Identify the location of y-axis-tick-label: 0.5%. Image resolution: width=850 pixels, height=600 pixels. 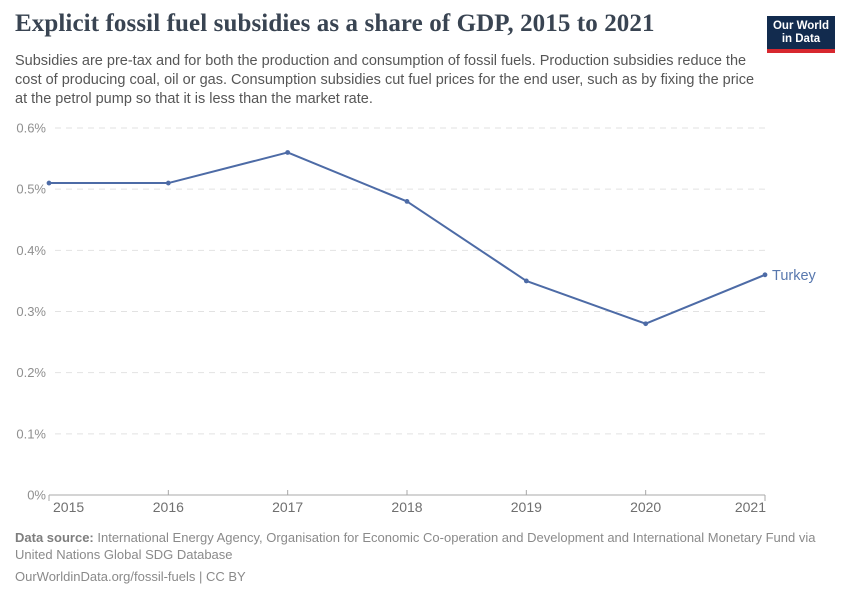
(31, 189).